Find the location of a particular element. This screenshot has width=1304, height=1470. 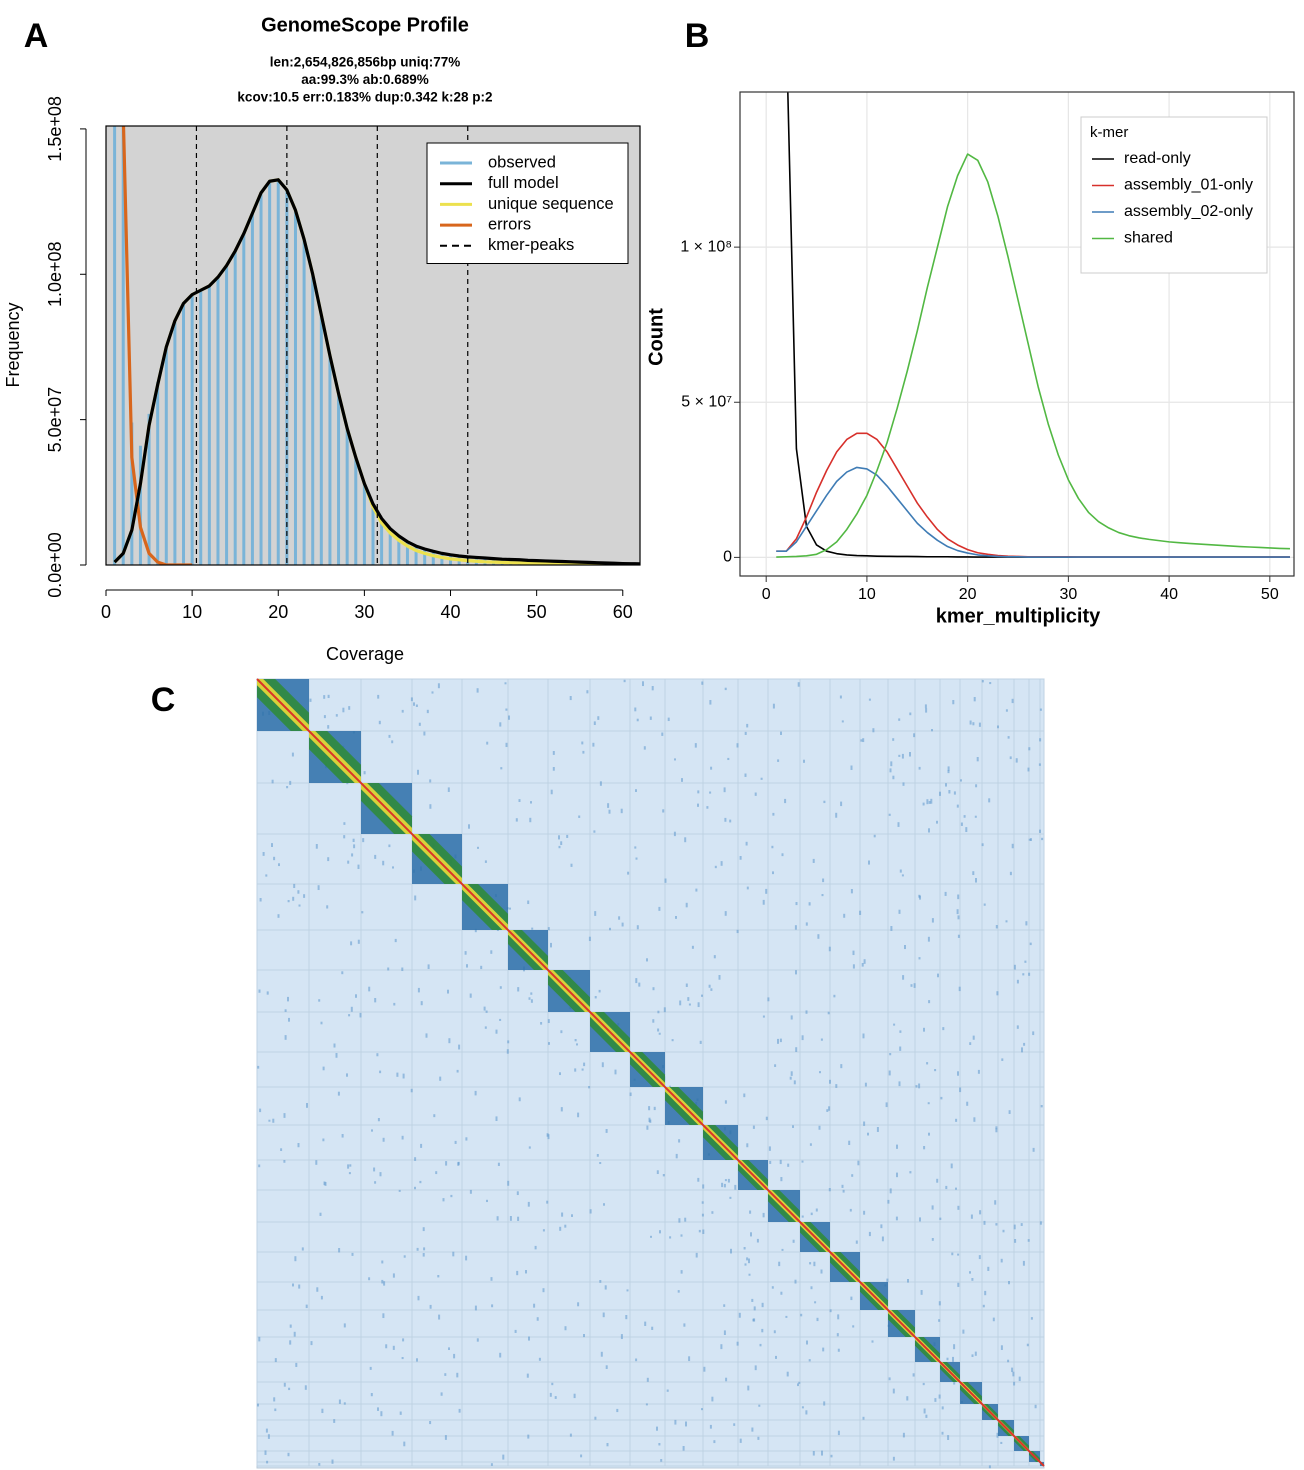

chart-subtitle: aa:99.3% ab:0.689% is located at coordinates (365, 79).